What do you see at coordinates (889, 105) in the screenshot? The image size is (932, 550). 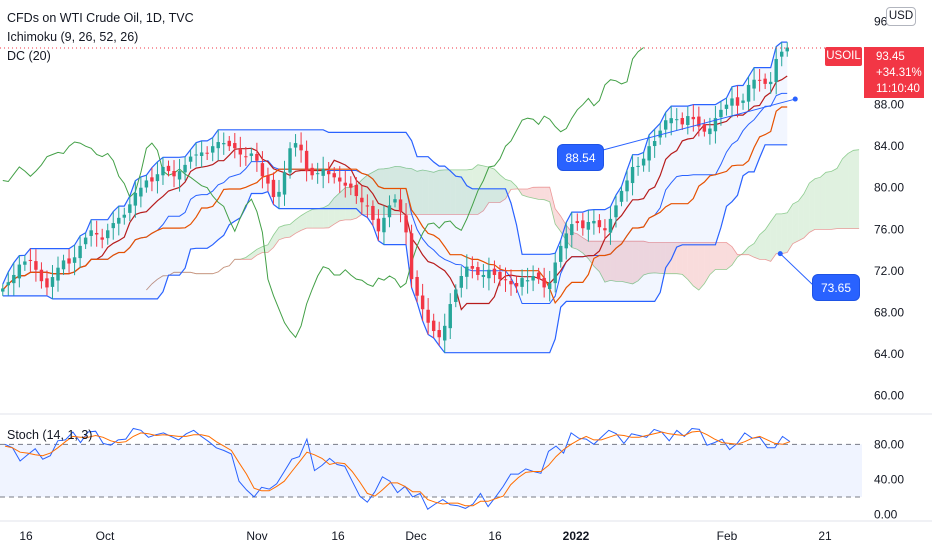 I see `price-tick-label: 88.00` at bounding box center [889, 105].